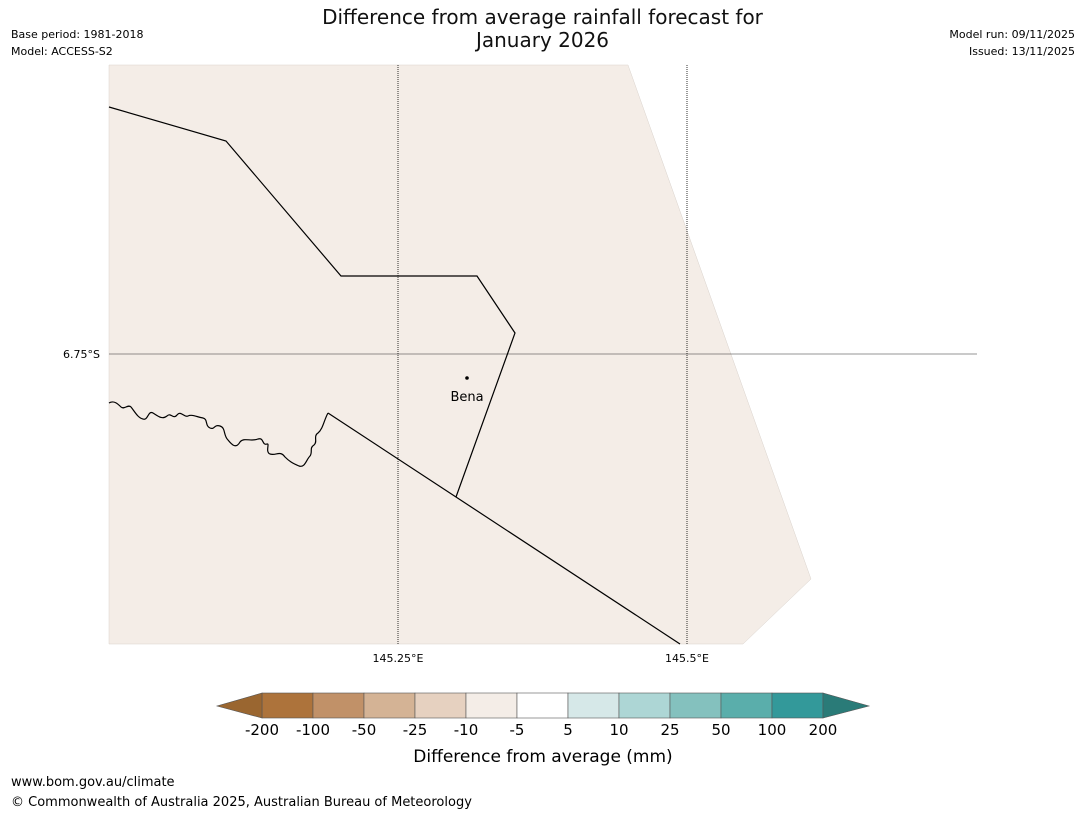 This screenshot has height=816, width=1085. What do you see at coordinates (93, 782) in the screenshot?
I see `footer-url: www.bom.gov.au/climate` at bounding box center [93, 782].